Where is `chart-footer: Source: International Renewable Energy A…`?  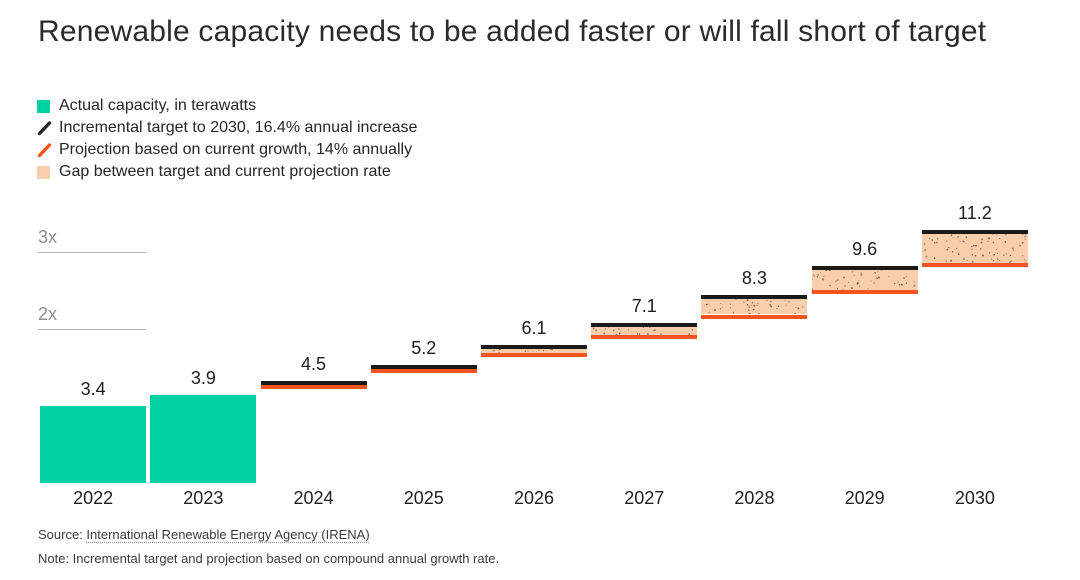 chart-footer: Source: International Renewable Energy A… is located at coordinates (268, 546).